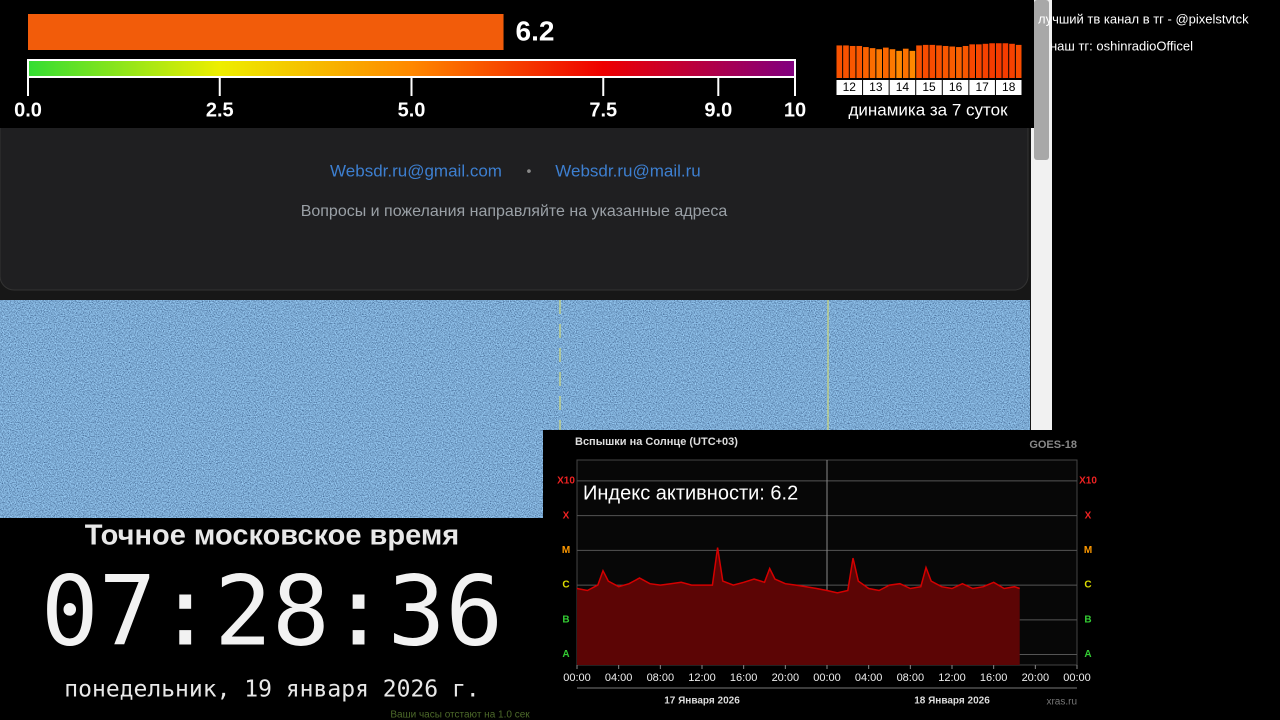 Image resolution: width=1280 pixels, height=720 pixels. Describe the element at coordinates (1061, 702) in the screenshot. I see `flare-credit: xras.ru` at that location.